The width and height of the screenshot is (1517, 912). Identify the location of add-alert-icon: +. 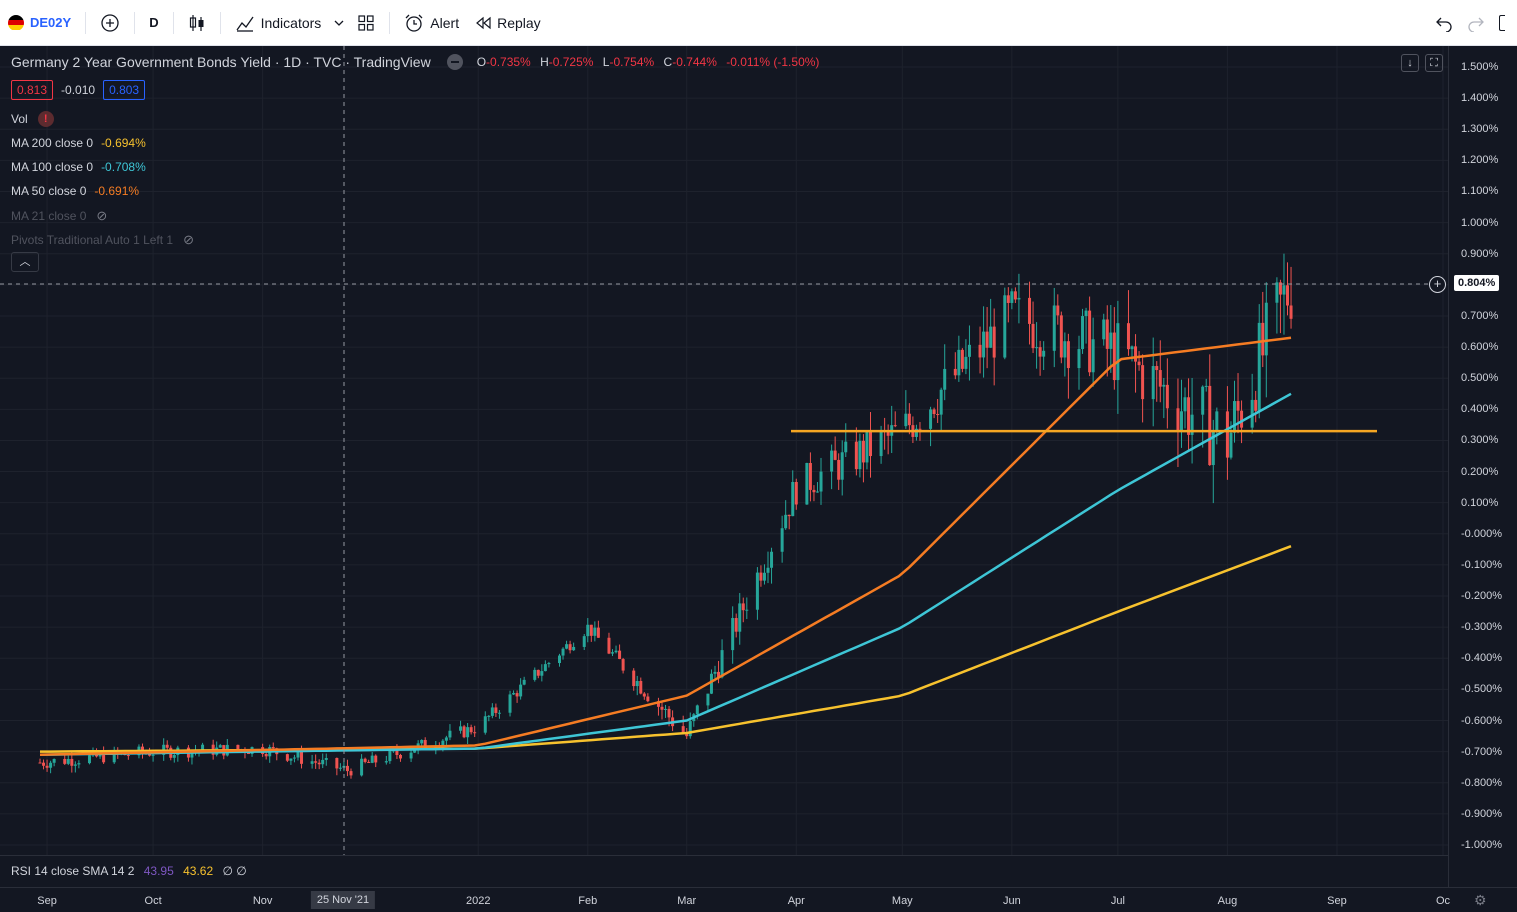
(1437, 284).